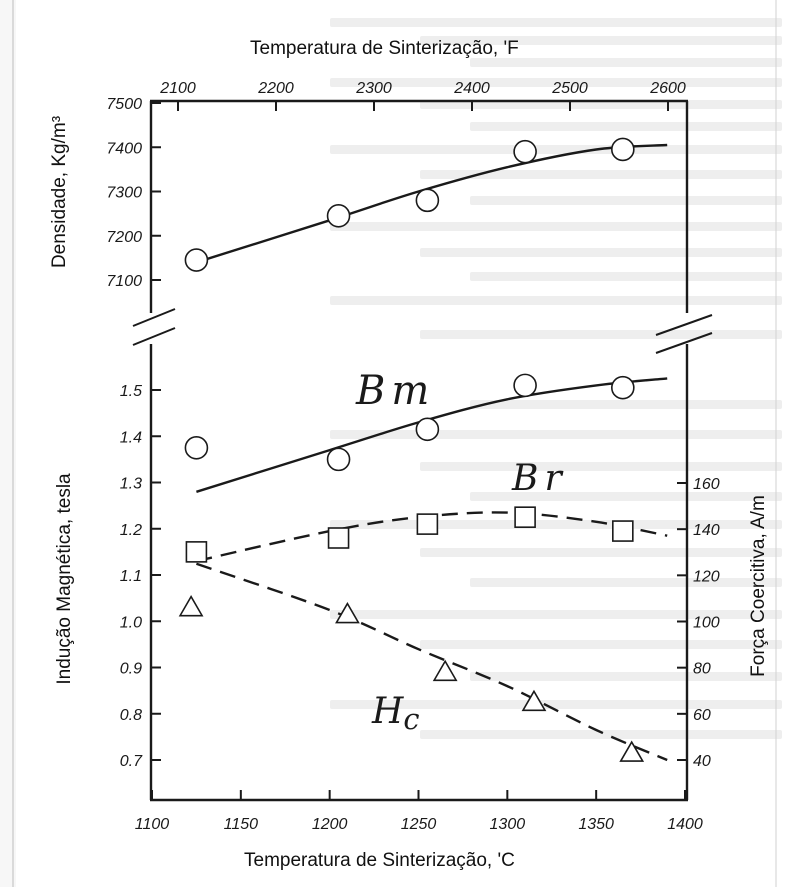 This screenshot has width=794, height=887. I want to click on y-density-tick-label: 7500, so click(124, 104).